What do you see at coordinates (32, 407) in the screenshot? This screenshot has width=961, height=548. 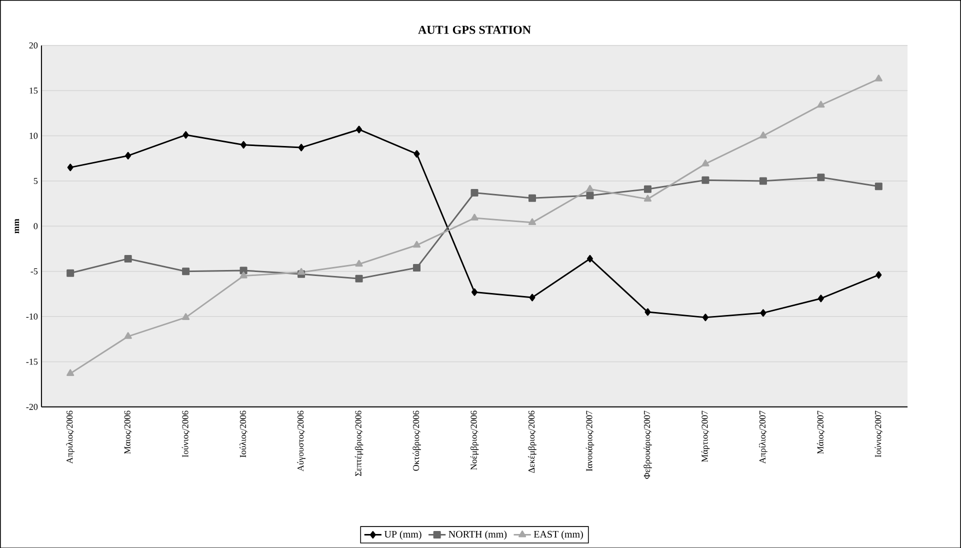 I see `y-tick-label: -20` at bounding box center [32, 407].